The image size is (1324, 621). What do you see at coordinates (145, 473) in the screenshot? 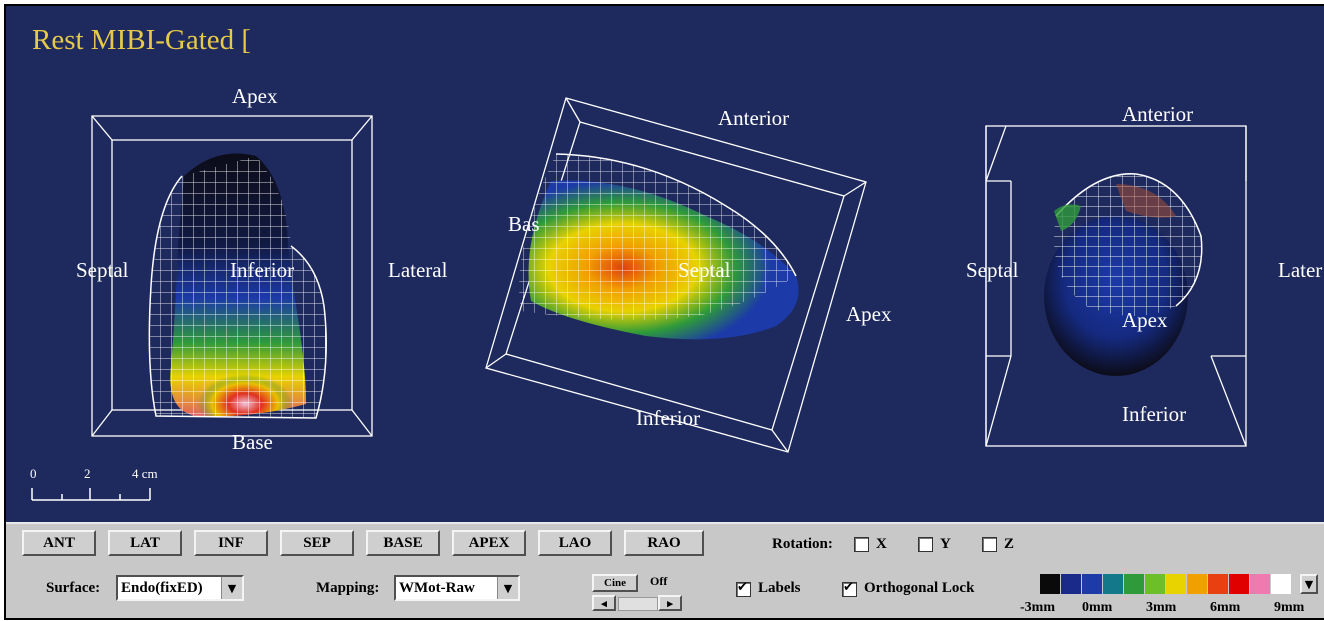
I see `scale-tick-4: 4 cm` at bounding box center [145, 473].